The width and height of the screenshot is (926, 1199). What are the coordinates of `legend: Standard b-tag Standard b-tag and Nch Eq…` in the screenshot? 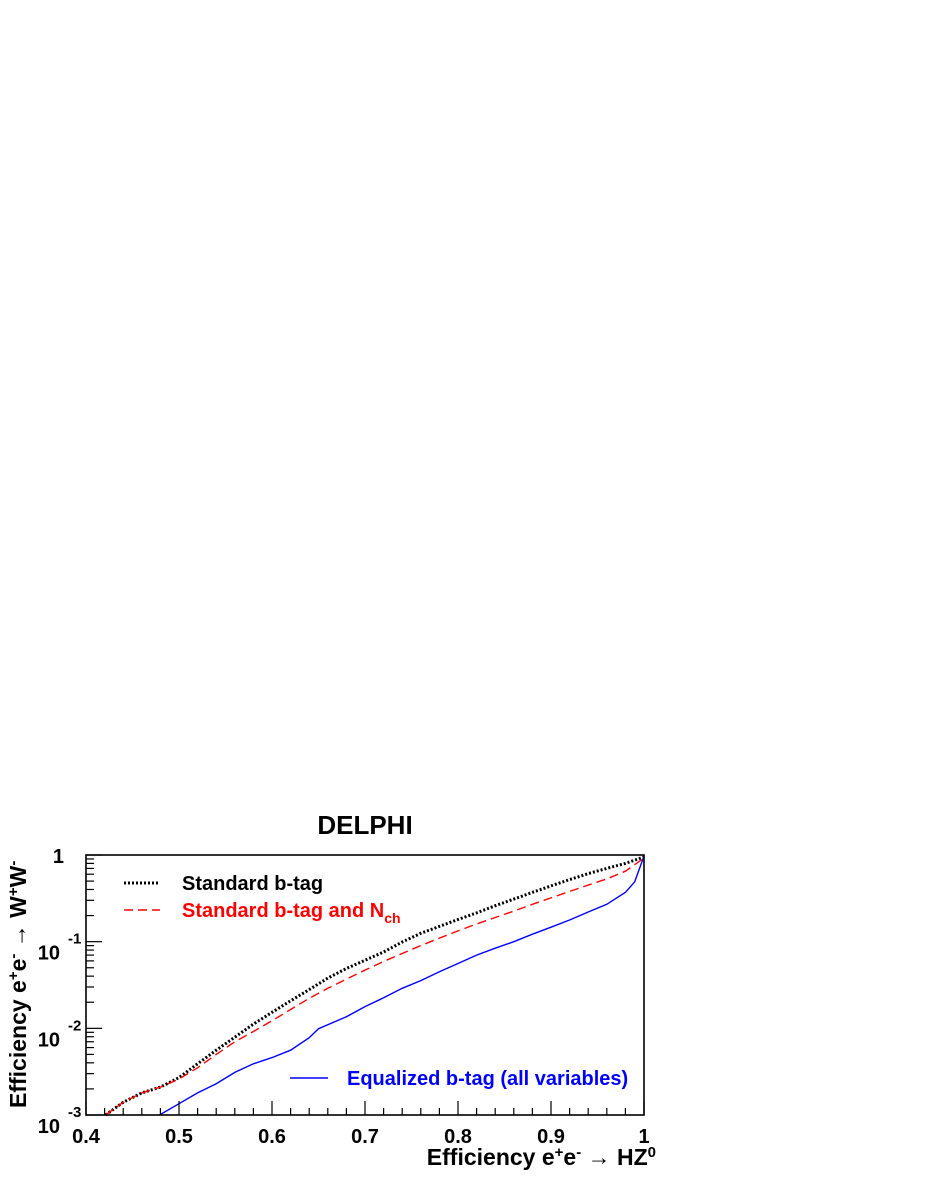 It's located at (376, 981).